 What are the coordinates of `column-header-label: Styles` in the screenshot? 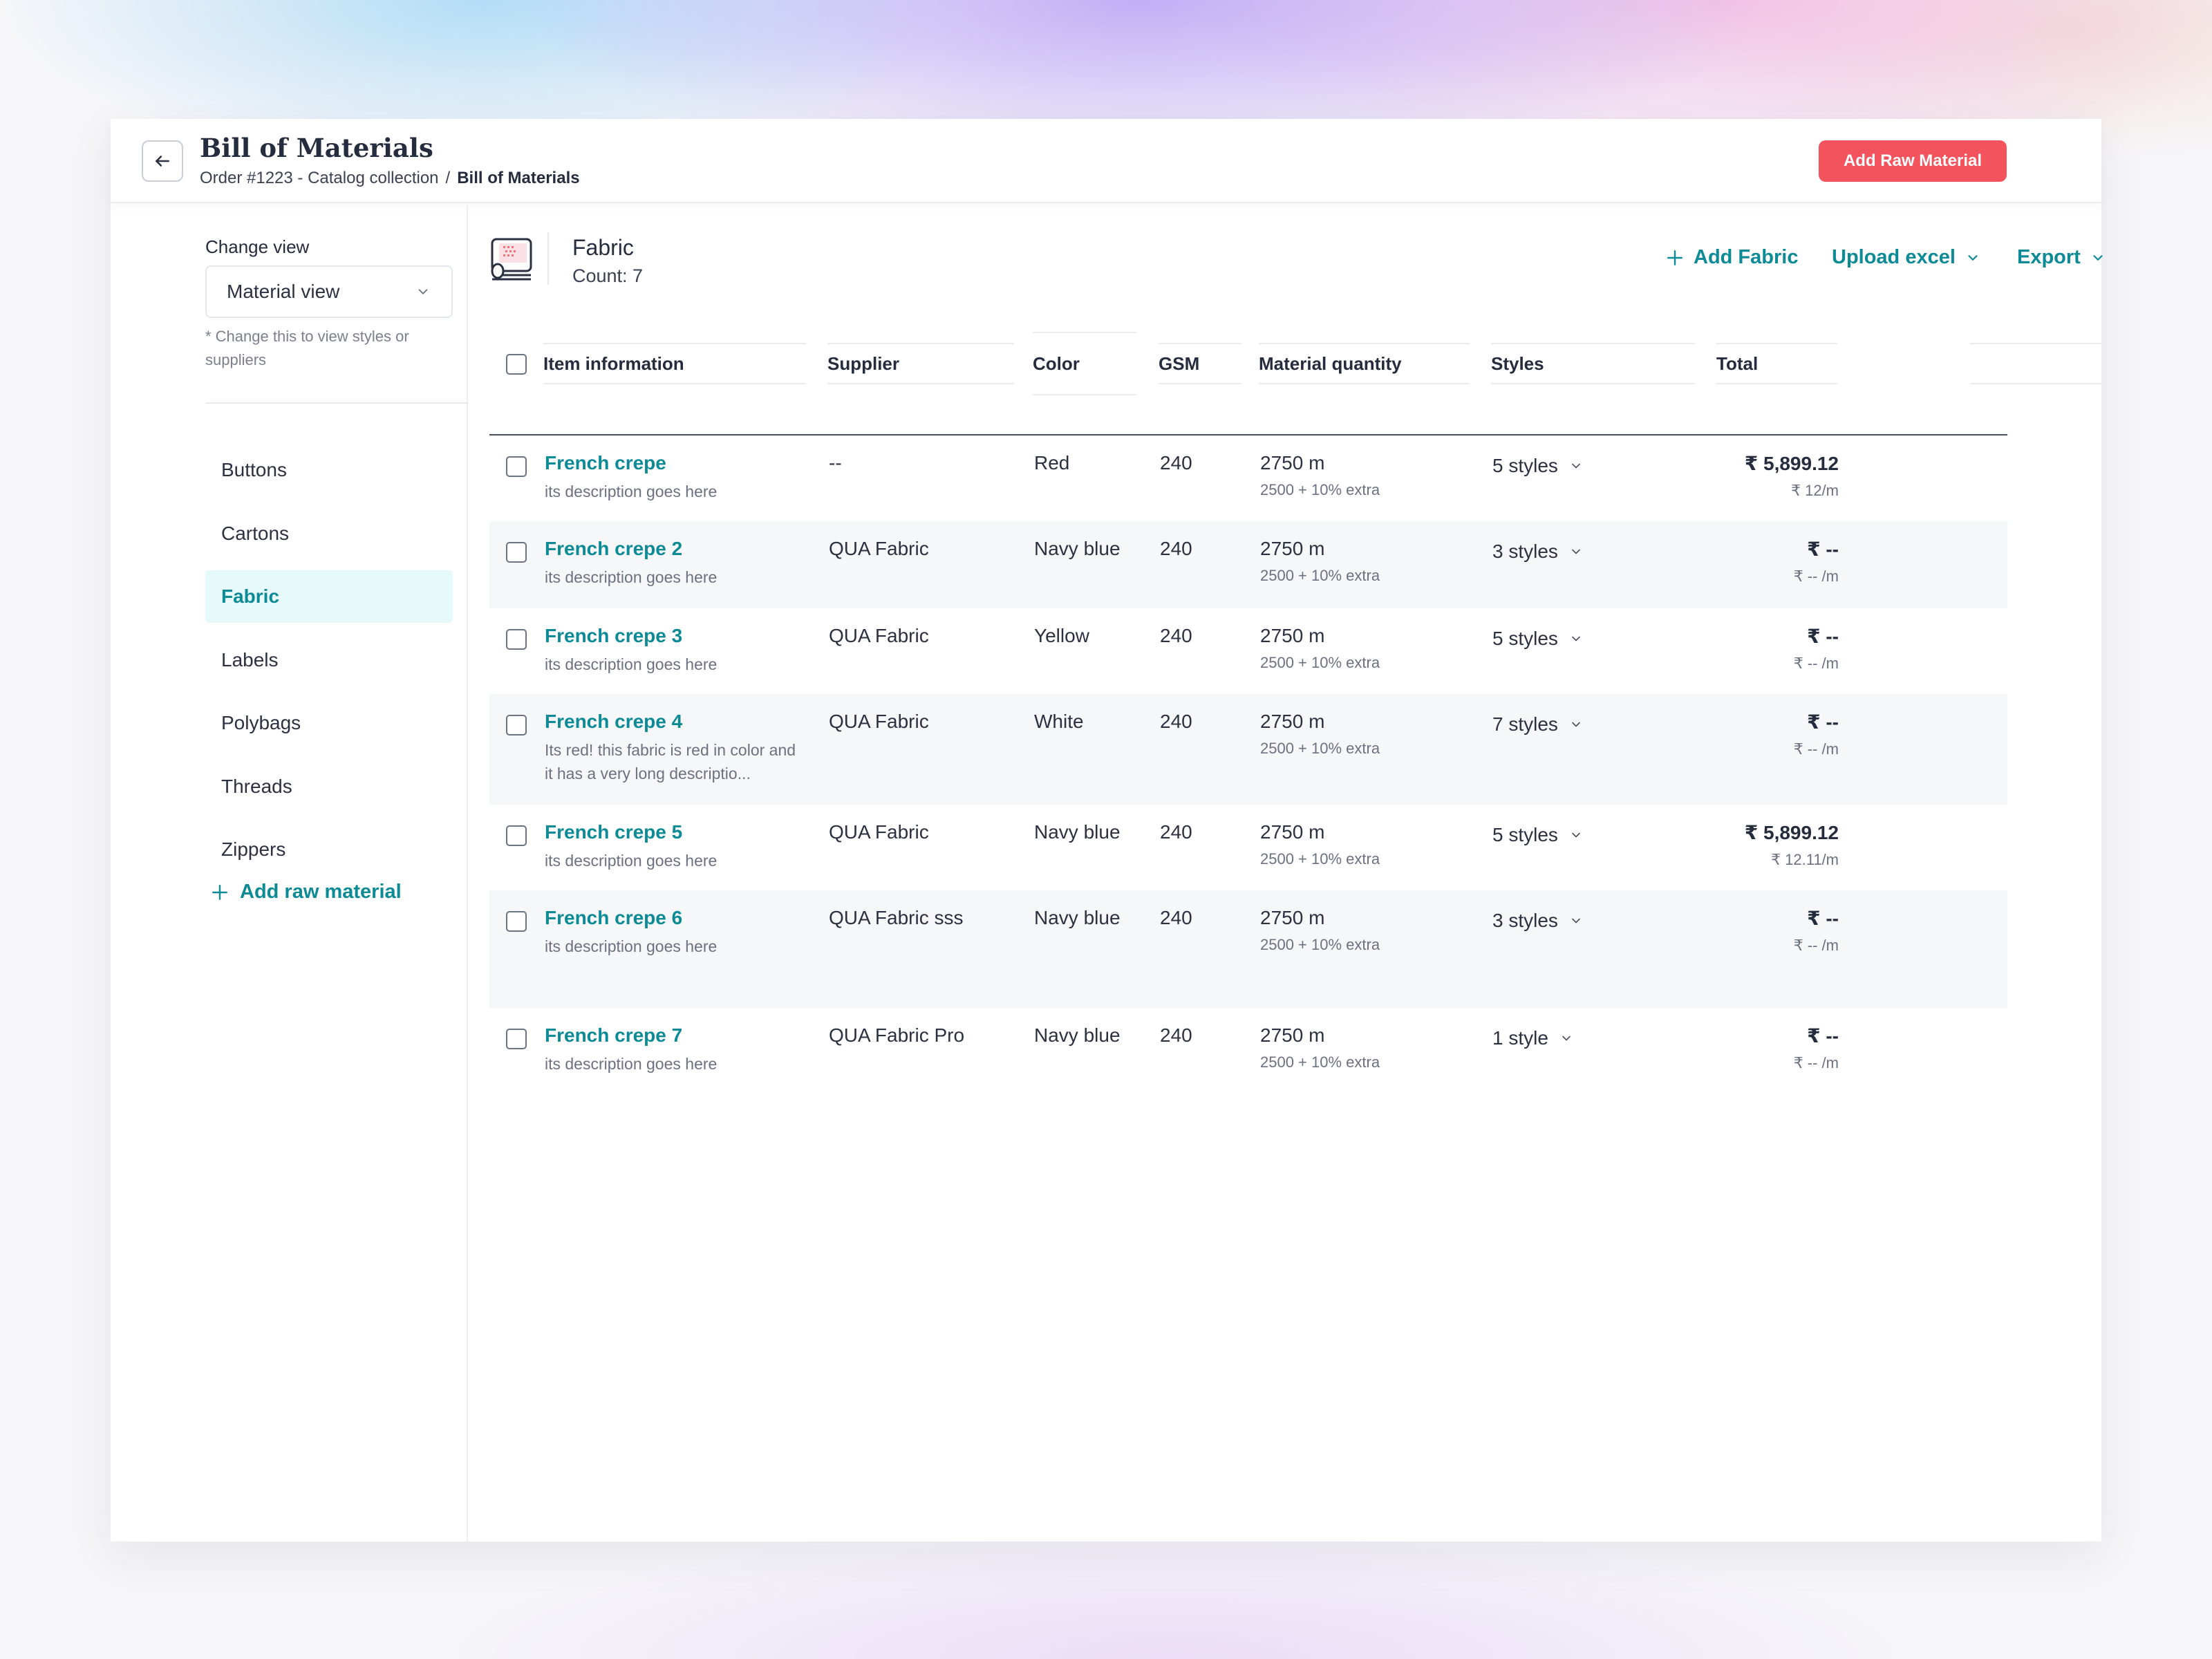 It's located at (1517, 364).